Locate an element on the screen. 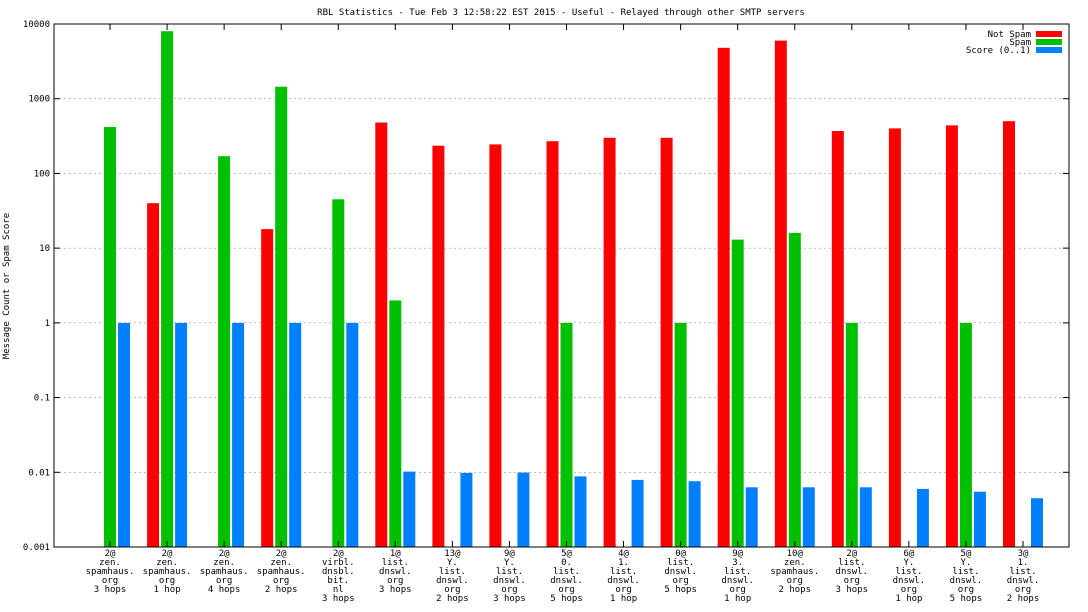 The width and height of the screenshot is (1088, 612). x-tick-label: 4 hops is located at coordinates (224, 590).